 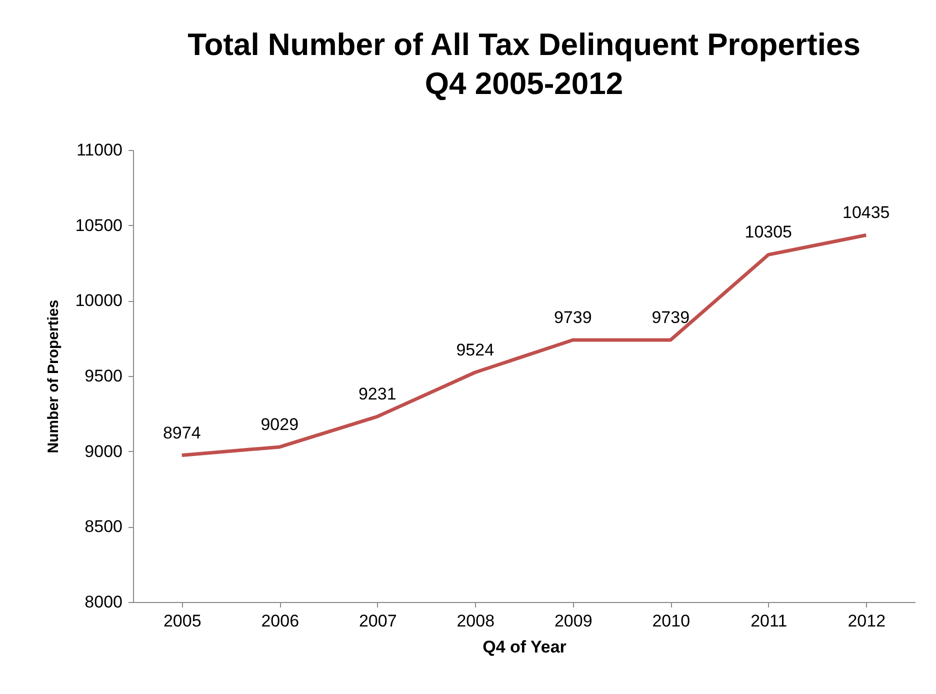 I want to click on data-label: 10305, so click(x=768, y=232).